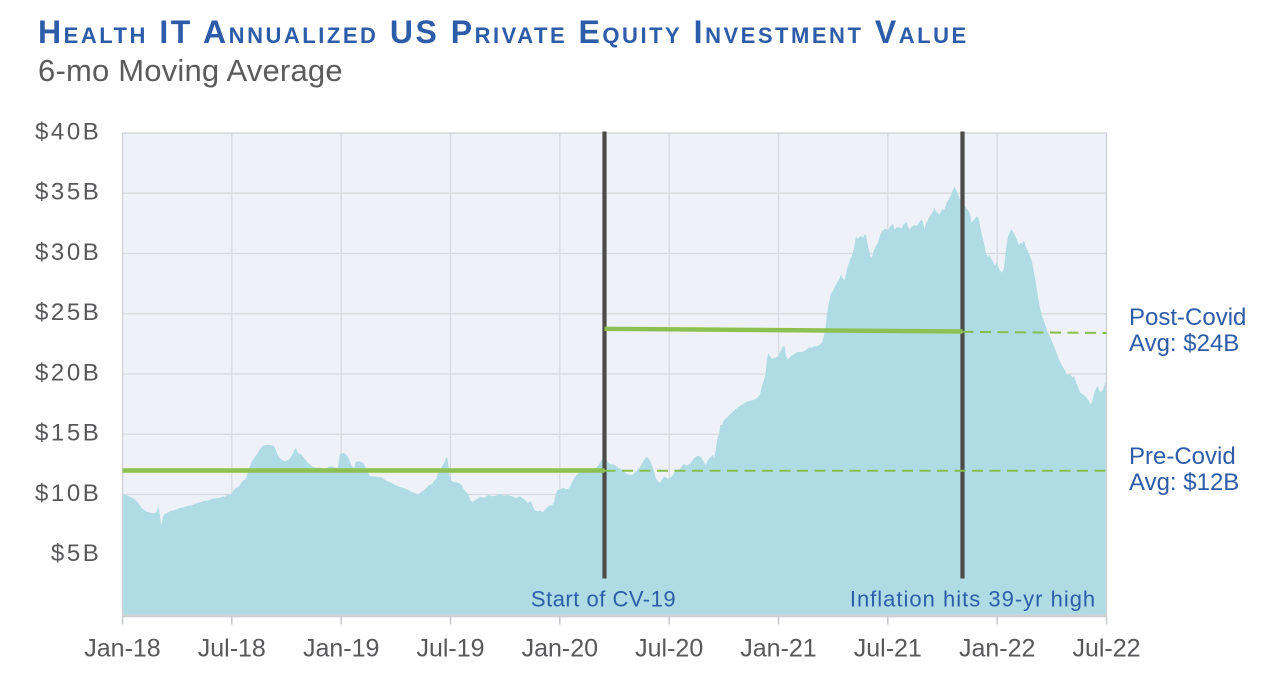 The image size is (1274, 694). I want to click on svg-text: Jan-21, so click(778, 649).